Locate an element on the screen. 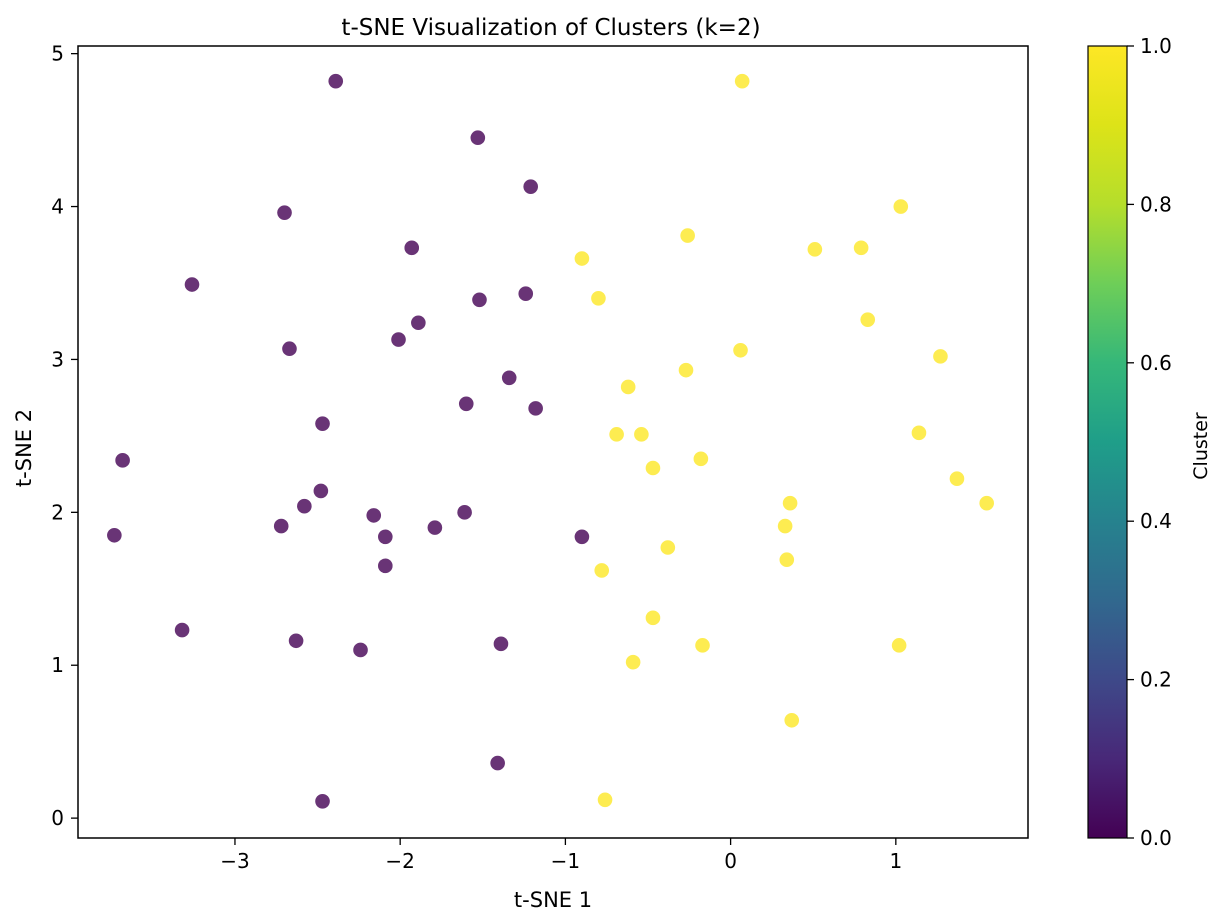 This screenshot has height=922, width=1218. colorbar-tick-label: 0.2 is located at coordinates (1156, 680).